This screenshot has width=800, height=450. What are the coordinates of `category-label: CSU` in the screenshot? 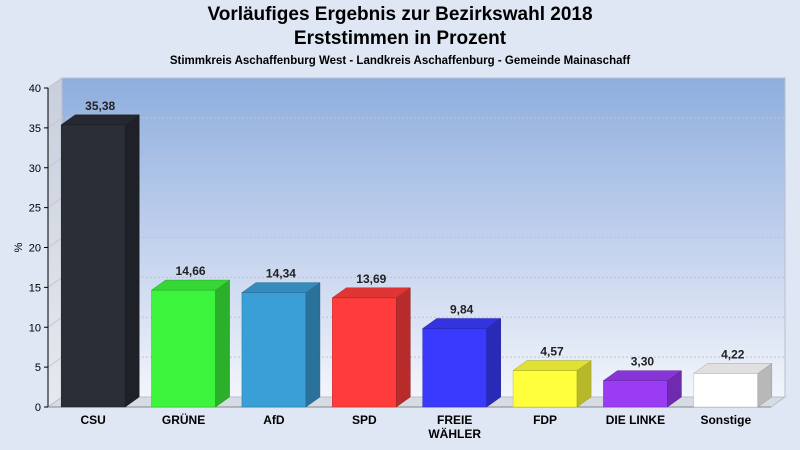 It's located at (93, 420).